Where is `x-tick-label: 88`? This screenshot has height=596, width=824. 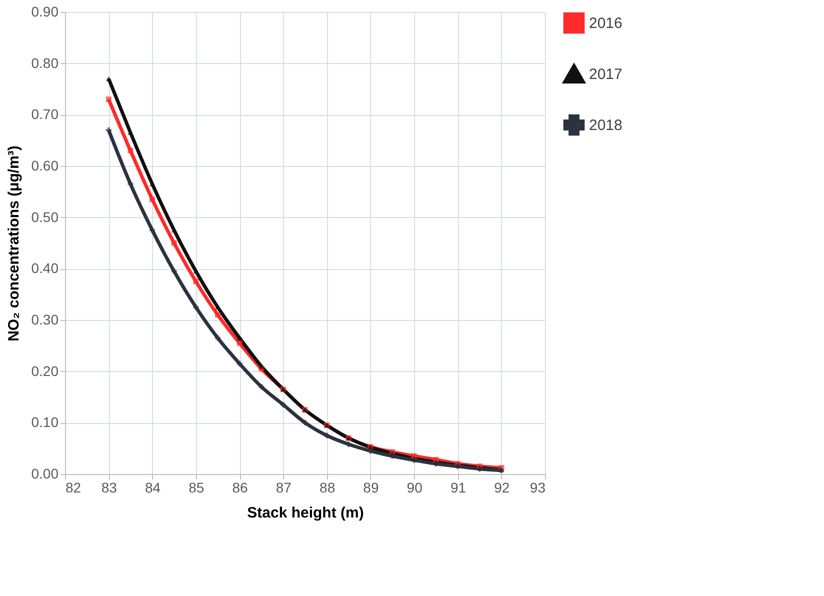
x-tick-label: 88 is located at coordinates (328, 488).